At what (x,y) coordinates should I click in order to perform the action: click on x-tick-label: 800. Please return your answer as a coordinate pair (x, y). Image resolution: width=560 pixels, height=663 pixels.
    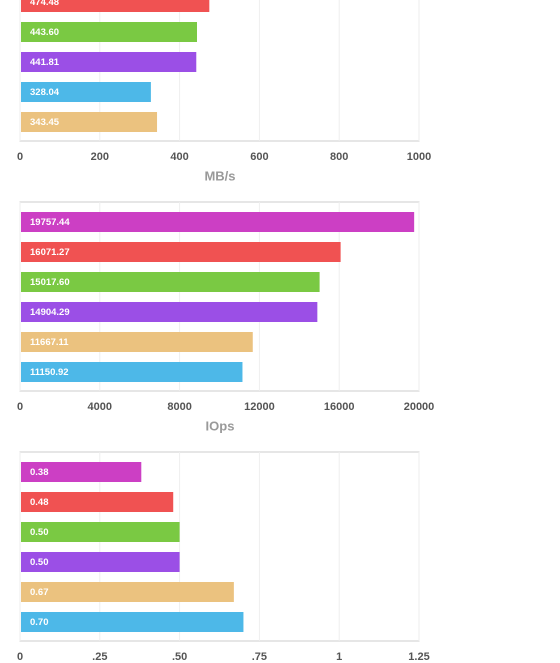
    Looking at the image, I should click on (339, 157).